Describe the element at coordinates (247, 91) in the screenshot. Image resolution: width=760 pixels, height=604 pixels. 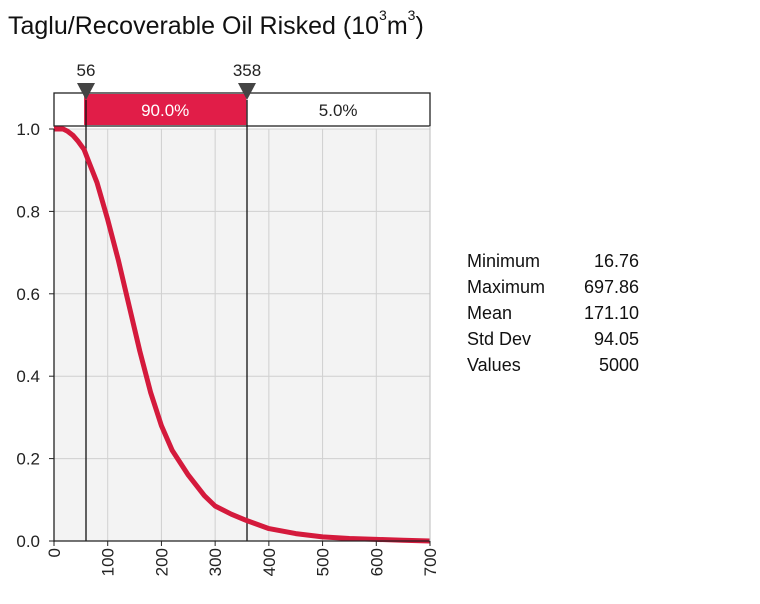
I see `right-delimiter-triangle-icon` at that location.